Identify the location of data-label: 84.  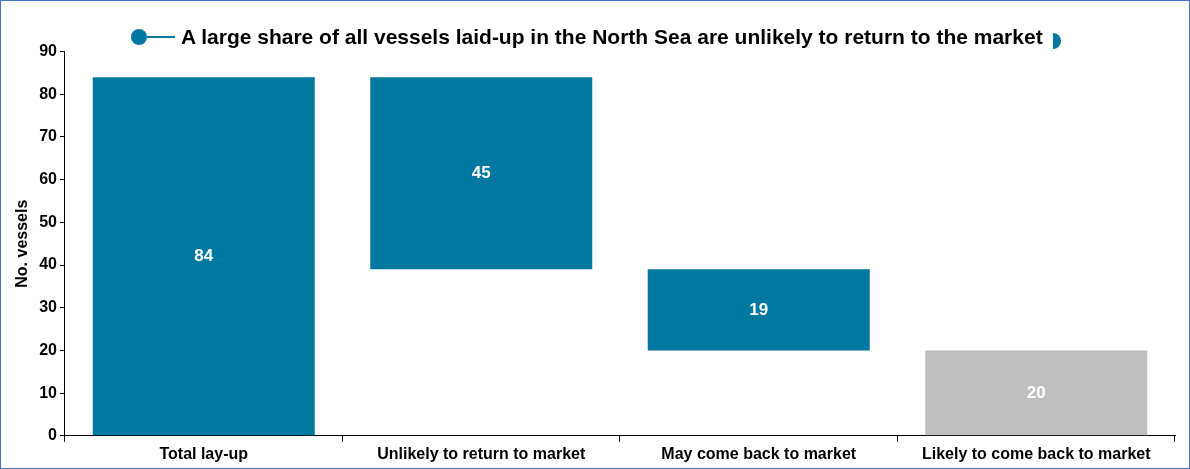
(204, 255).